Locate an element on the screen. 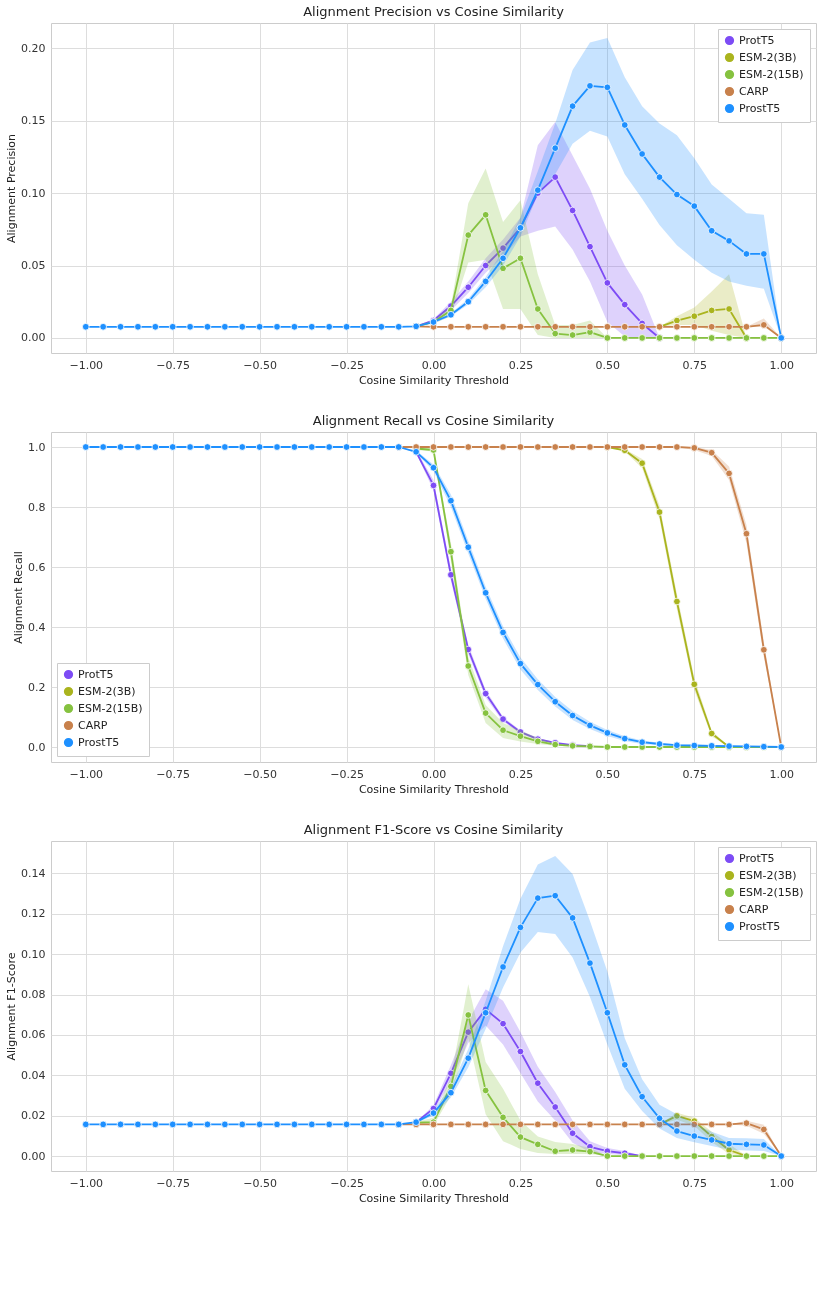 This screenshot has width=836, height=1293. y-tick-label: 1.0 is located at coordinates (37, 447).